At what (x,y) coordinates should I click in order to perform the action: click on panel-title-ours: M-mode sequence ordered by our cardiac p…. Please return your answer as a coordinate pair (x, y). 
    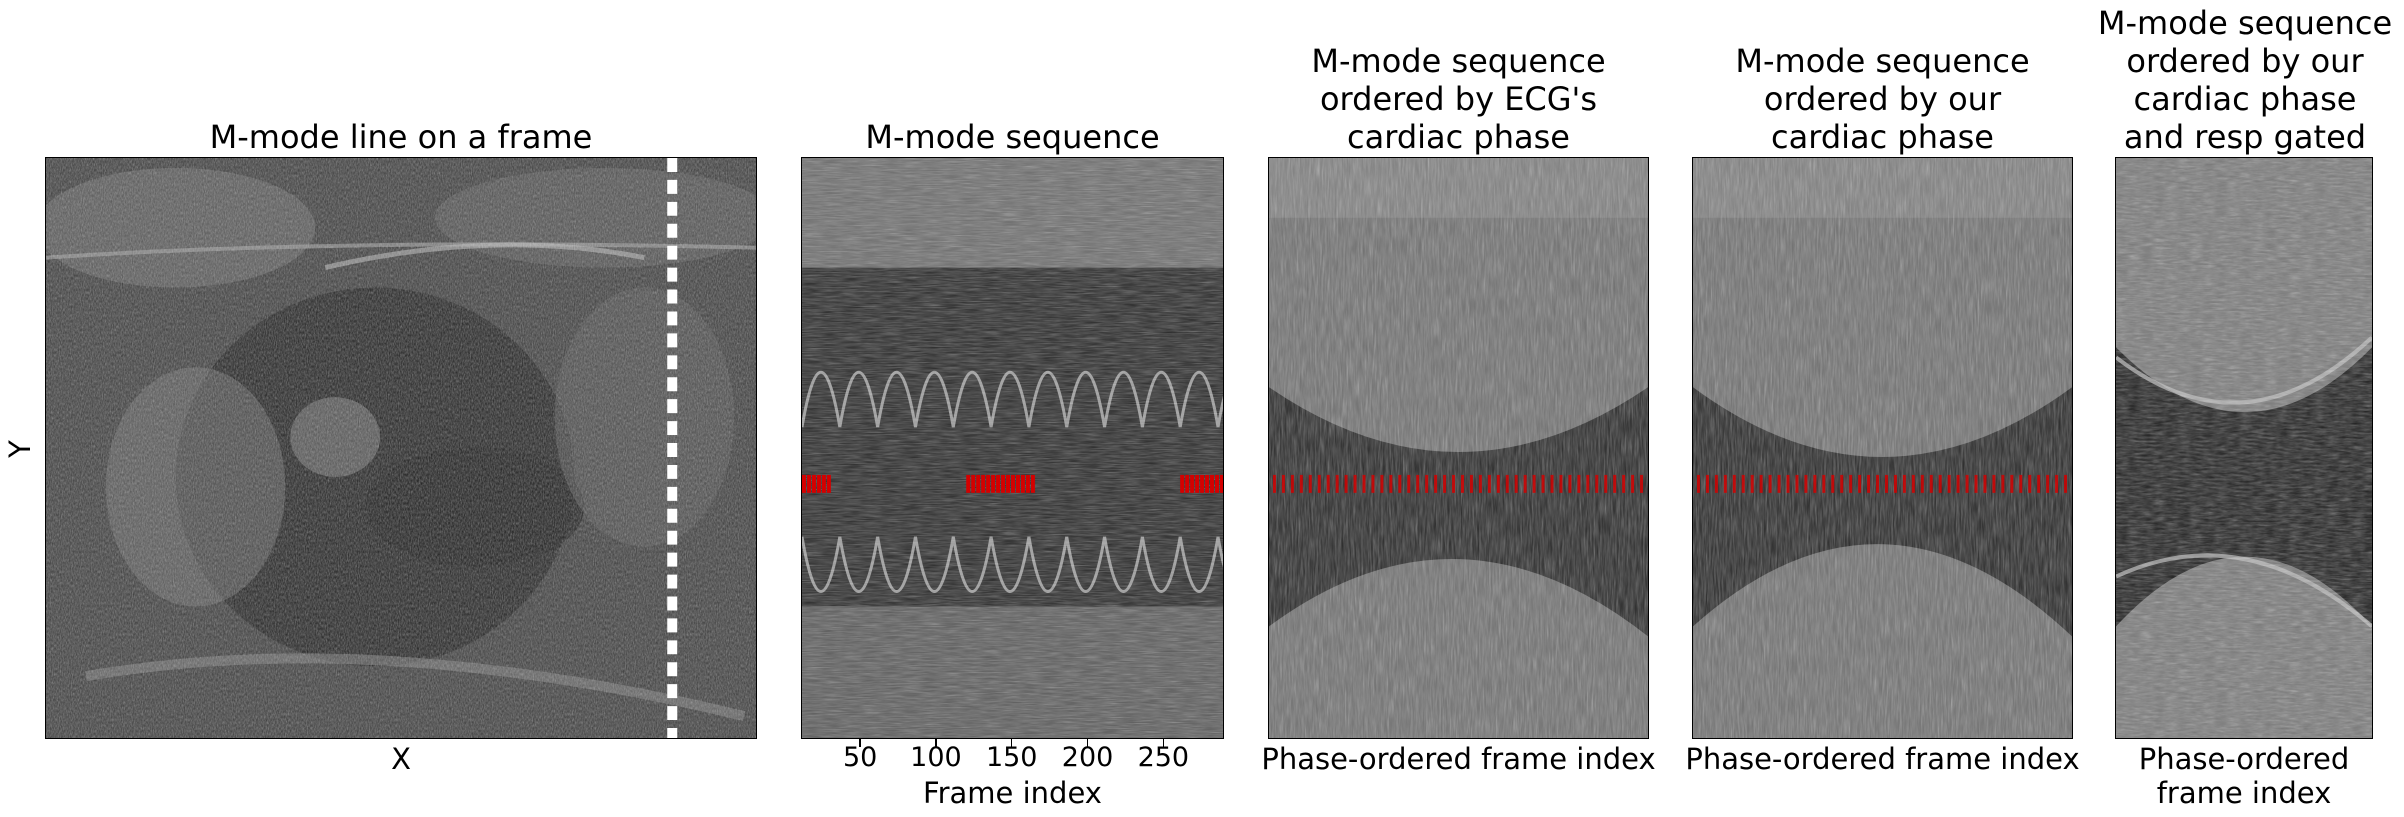
    Looking at the image, I should click on (1882, 99).